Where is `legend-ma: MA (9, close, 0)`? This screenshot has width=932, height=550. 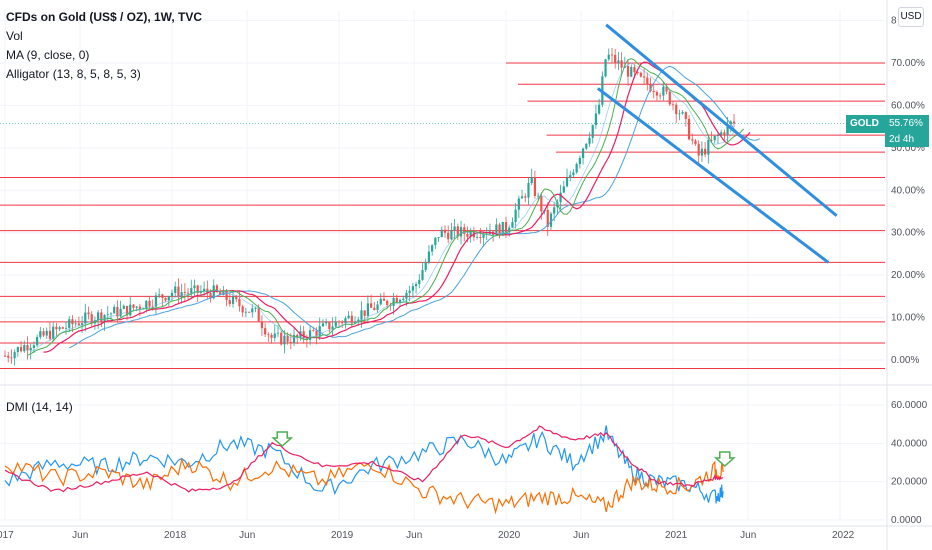
legend-ma: MA (9, close, 0) is located at coordinates (48, 55).